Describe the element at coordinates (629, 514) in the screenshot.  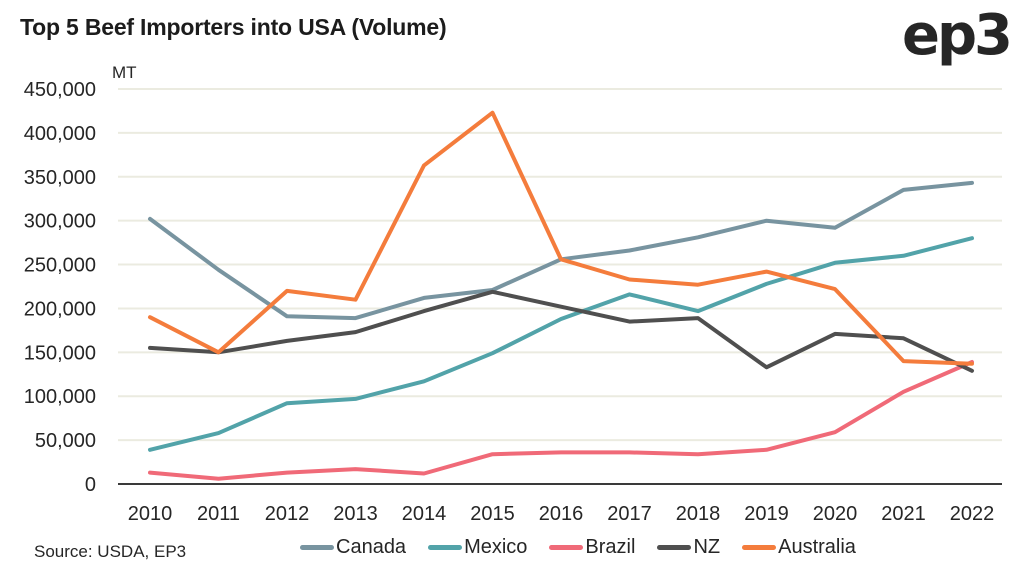
I see `x-tick-label: 2017` at that location.